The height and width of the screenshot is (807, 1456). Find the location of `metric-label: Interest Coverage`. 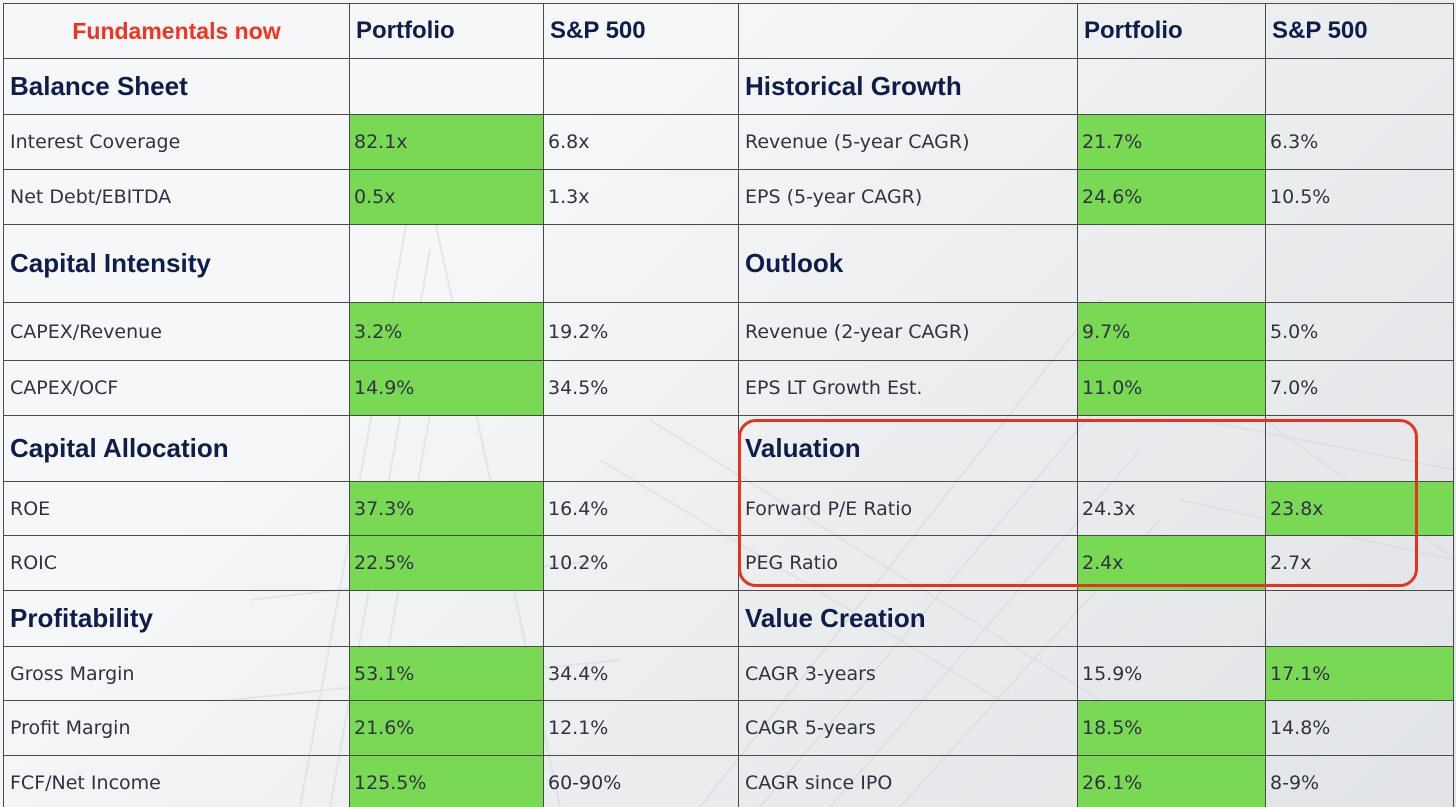

metric-label: Interest Coverage is located at coordinates (176, 142).